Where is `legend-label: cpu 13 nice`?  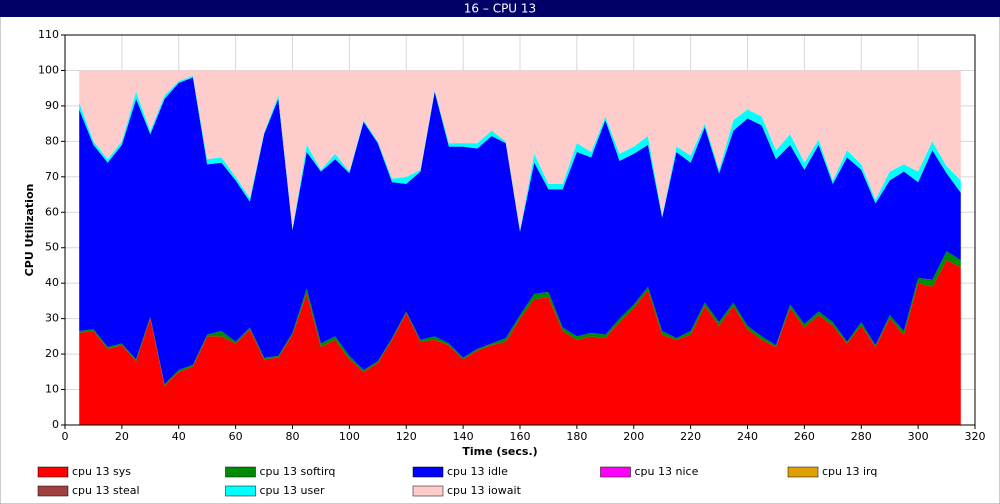 legend-label: cpu 13 nice is located at coordinates (667, 471).